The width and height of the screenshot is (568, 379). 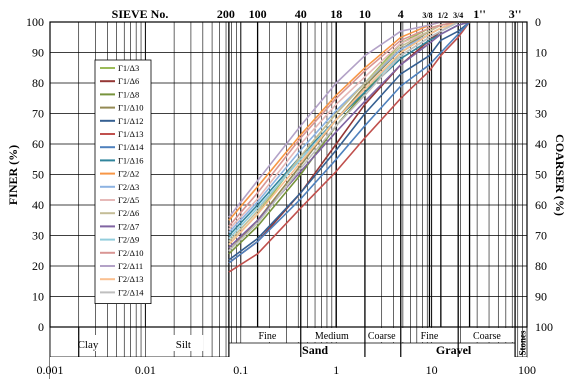 What do you see at coordinates (541, 83) in the screenshot?
I see `y2-tick-label: 20` at bounding box center [541, 83].